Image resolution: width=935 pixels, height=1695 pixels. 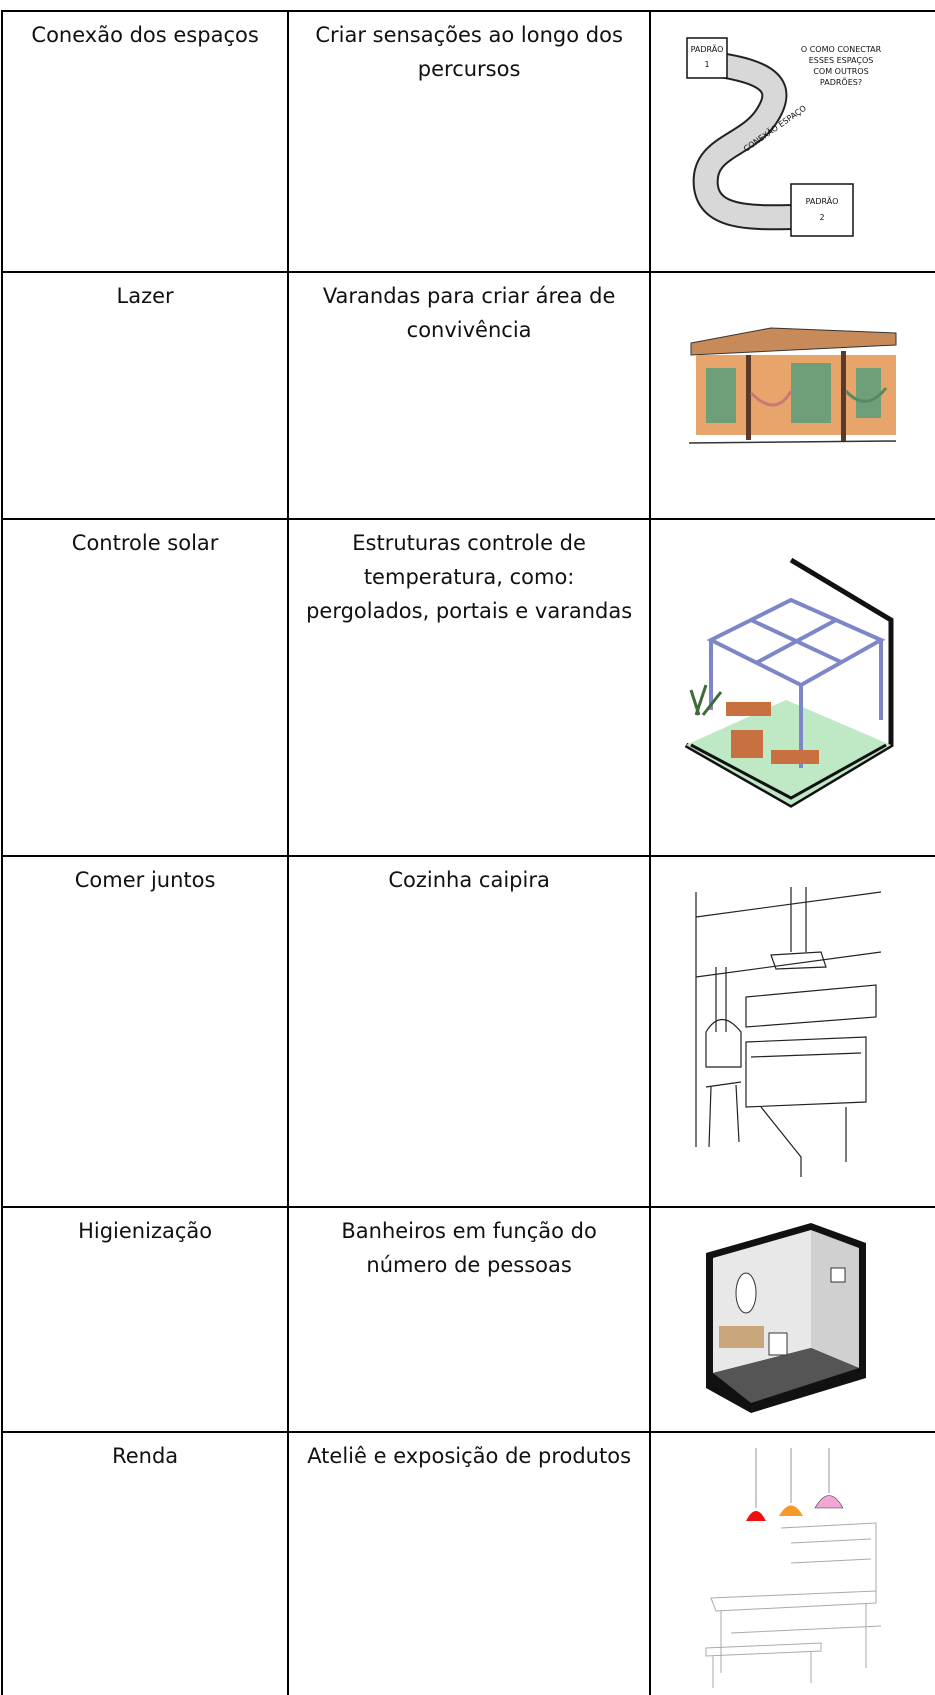 What do you see at coordinates (706, 64) in the screenshot?
I see `sketch-label: 1` at bounding box center [706, 64].